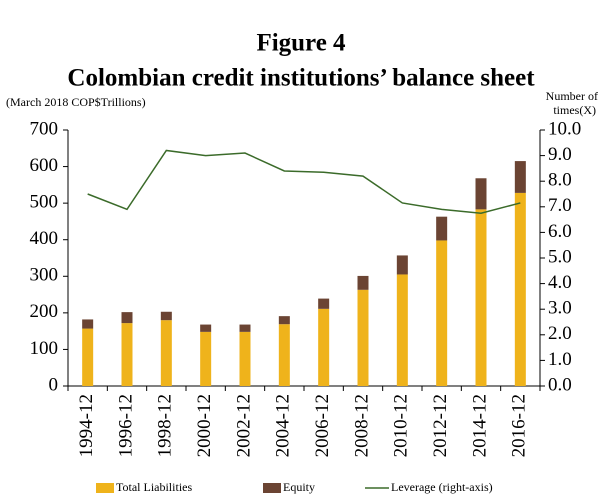 The width and height of the screenshot is (602, 502). I want to click on y-tick-label: 400, so click(44, 238).